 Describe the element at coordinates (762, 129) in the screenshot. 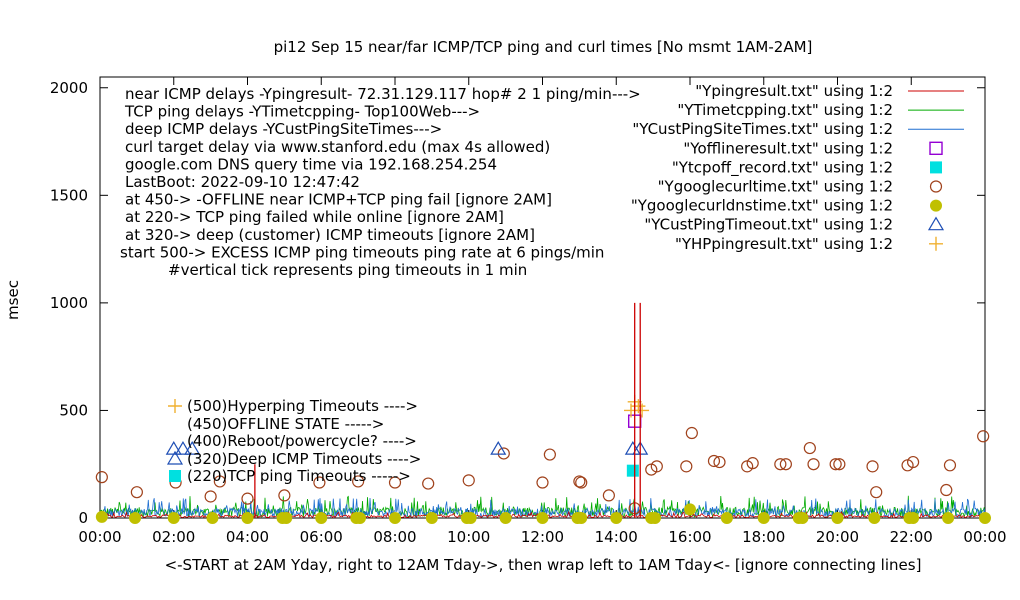

I see `legend-entry: "YCustPingSiteTimes.txt" using 1:2` at that location.